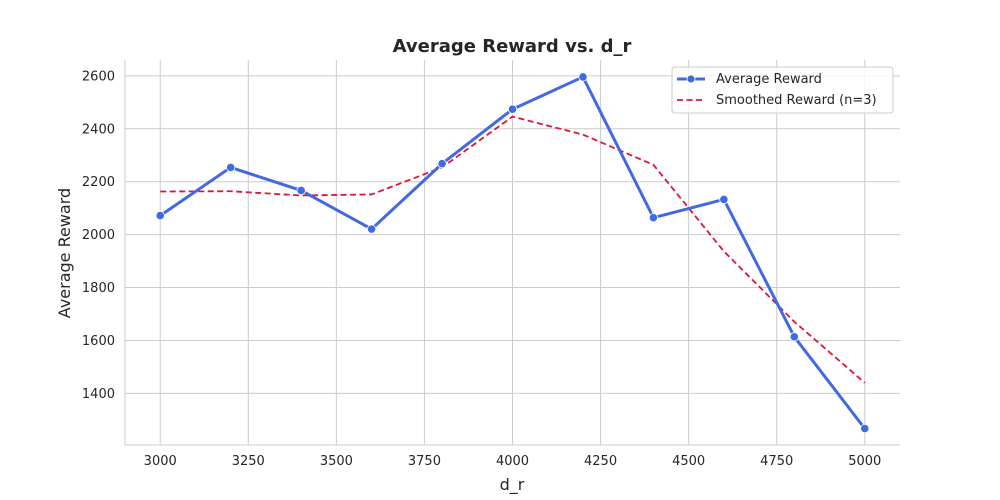 The height and width of the screenshot is (500, 1000). What do you see at coordinates (248, 461) in the screenshot?
I see `x-tick-label: 3250` at bounding box center [248, 461].